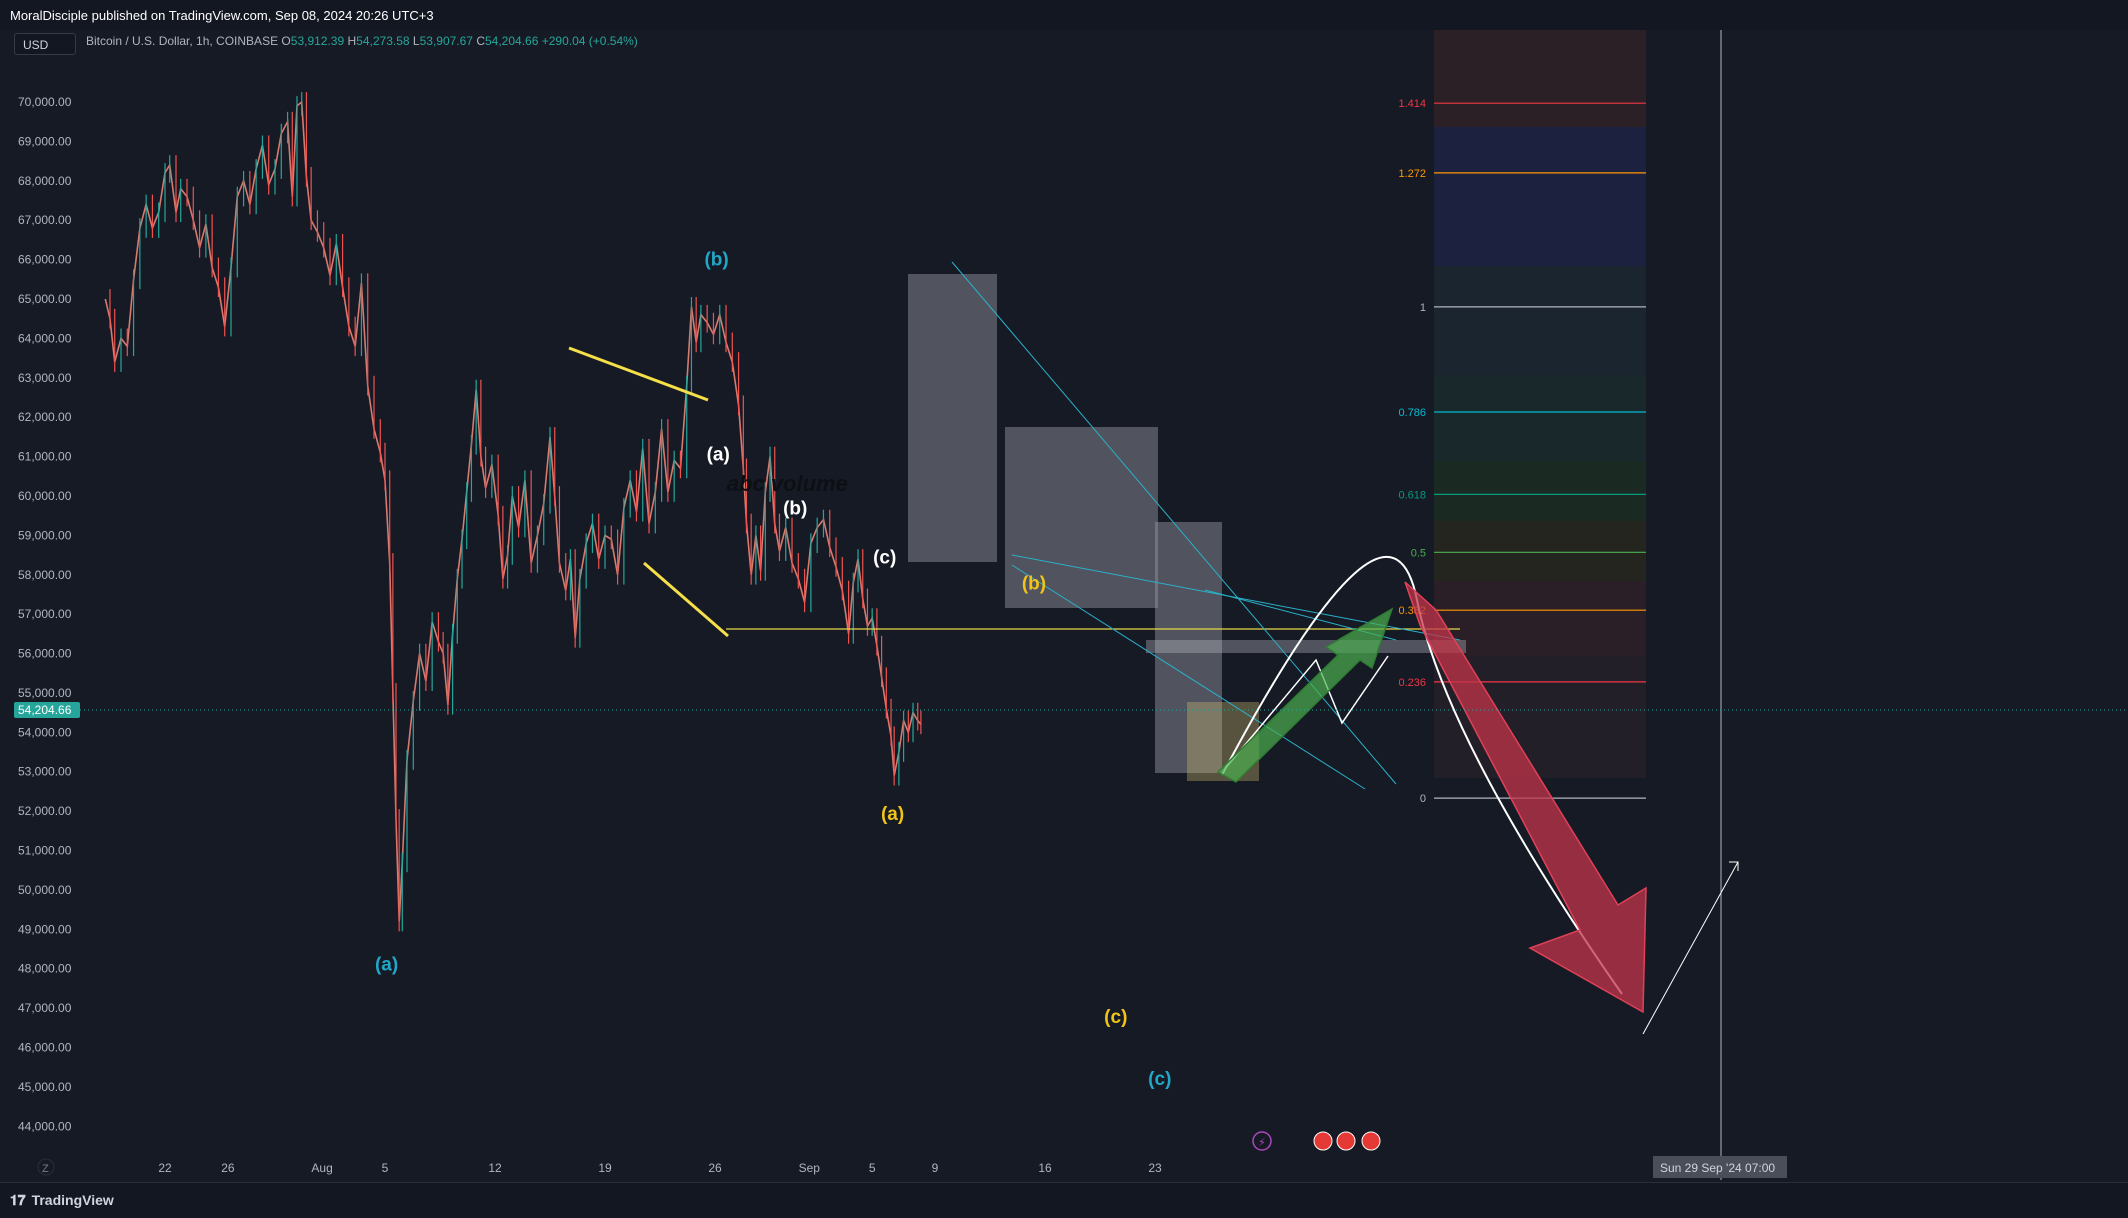 Image resolution: width=2128 pixels, height=1218 pixels. I want to click on future-arrow-head, so click(1734, 866).